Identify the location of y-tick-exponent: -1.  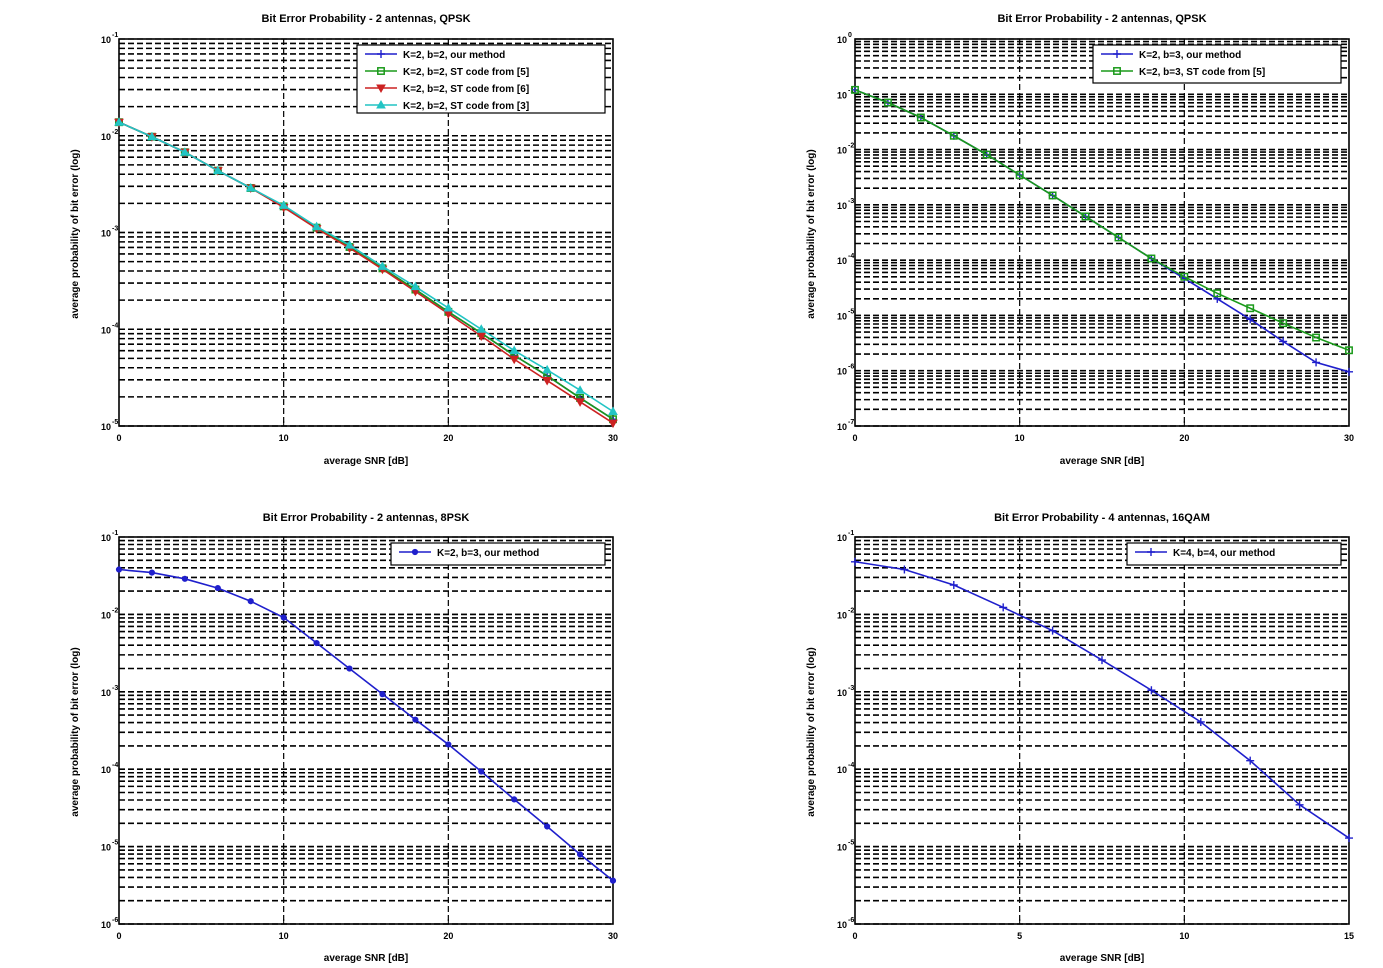
(115, 35).